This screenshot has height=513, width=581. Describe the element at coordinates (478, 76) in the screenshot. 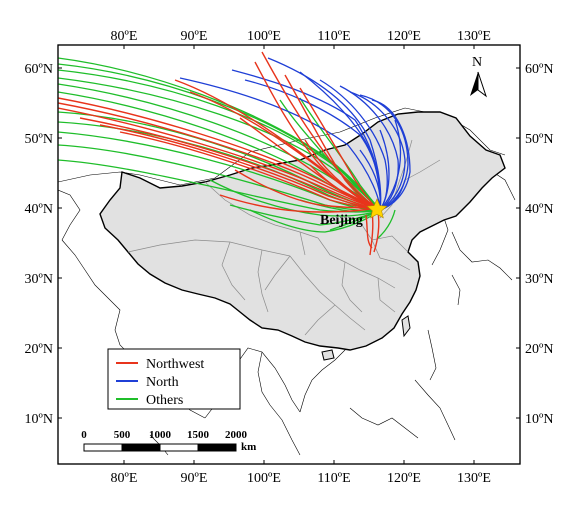

I see `north-arrow-icon: N` at that location.